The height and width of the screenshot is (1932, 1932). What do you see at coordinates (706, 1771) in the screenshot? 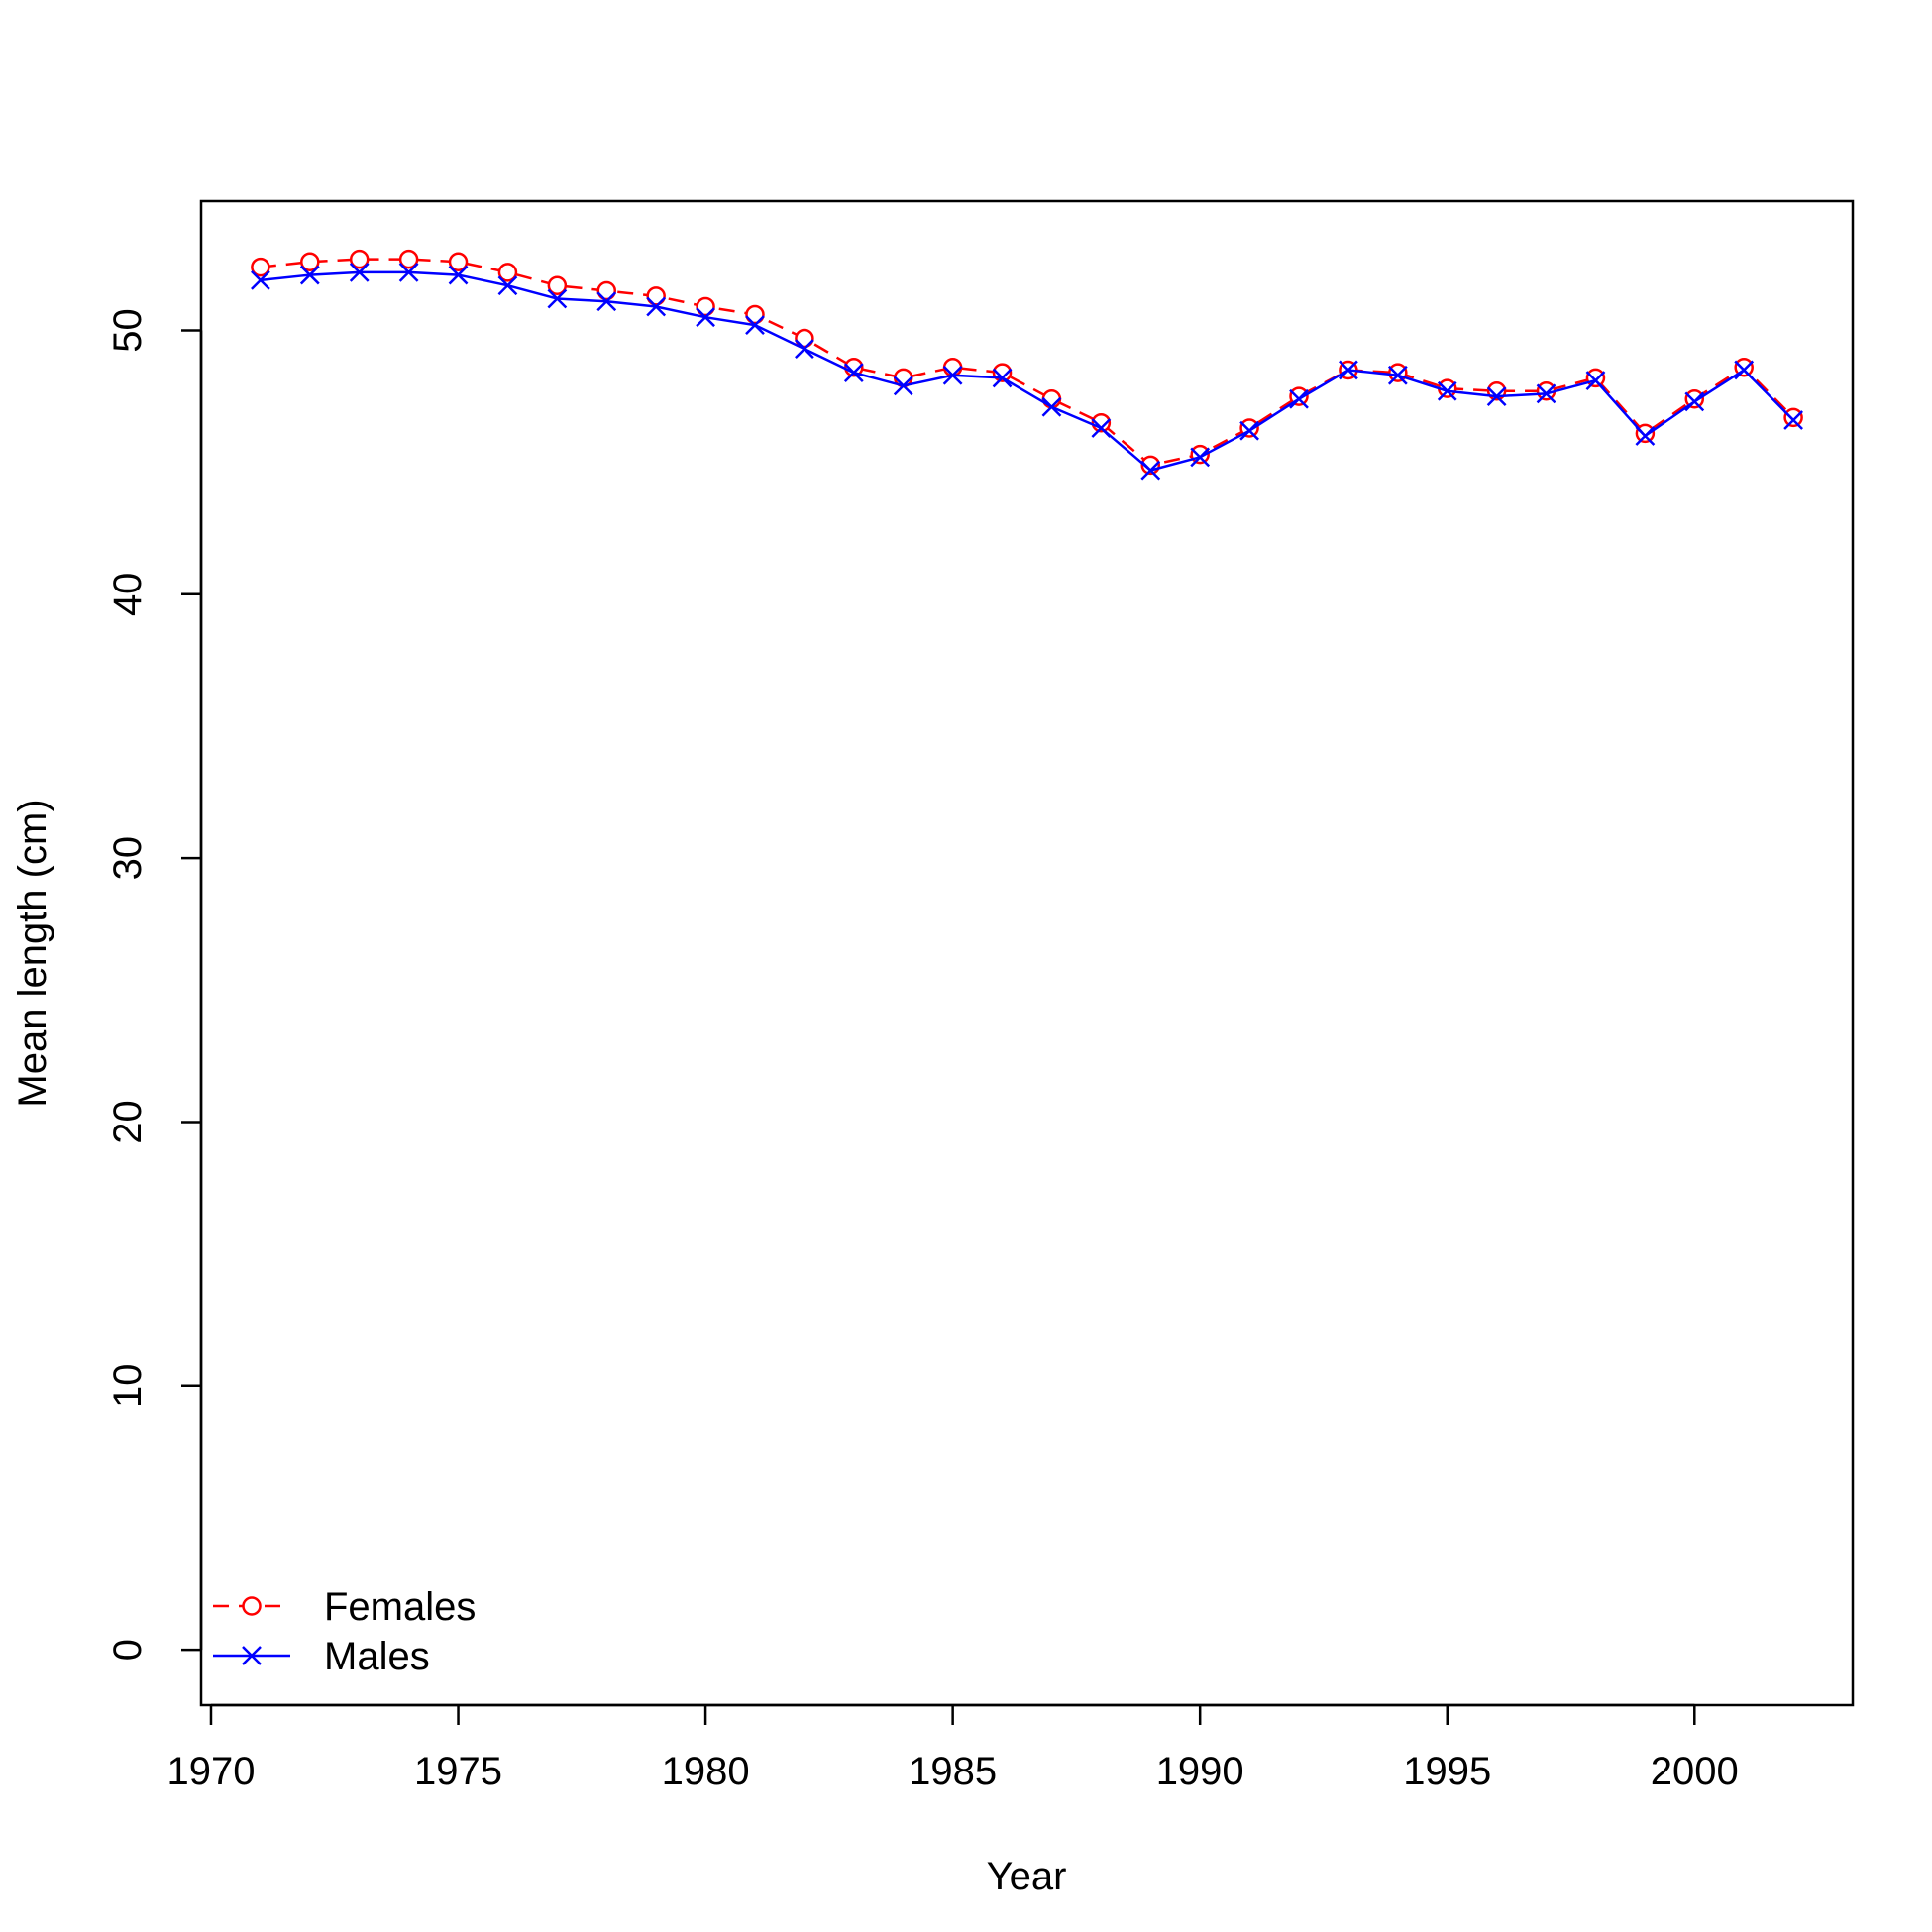
I see `x-tick-label: 1980` at bounding box center [706, 1771].